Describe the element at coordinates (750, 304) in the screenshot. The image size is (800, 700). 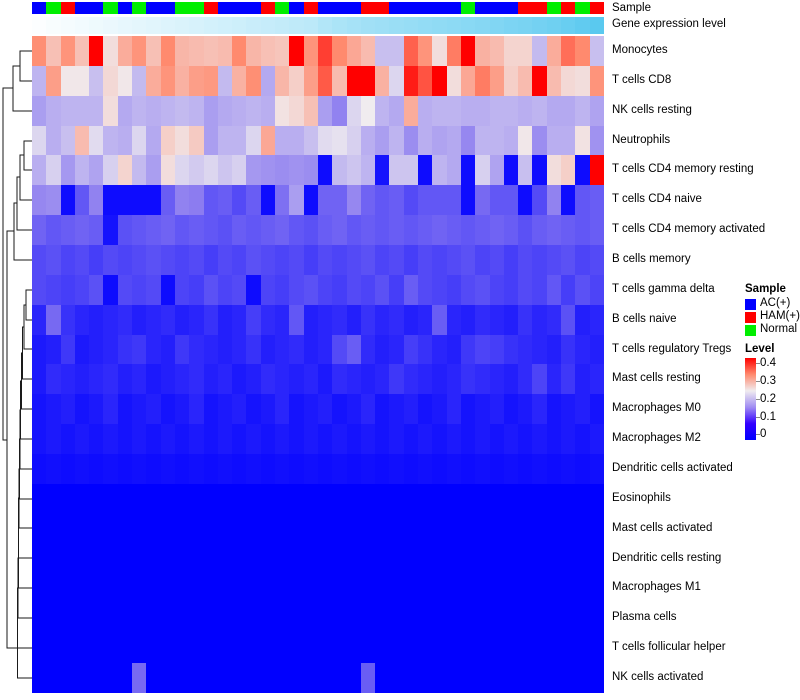
I see `sample-legend-swatch` at that location.